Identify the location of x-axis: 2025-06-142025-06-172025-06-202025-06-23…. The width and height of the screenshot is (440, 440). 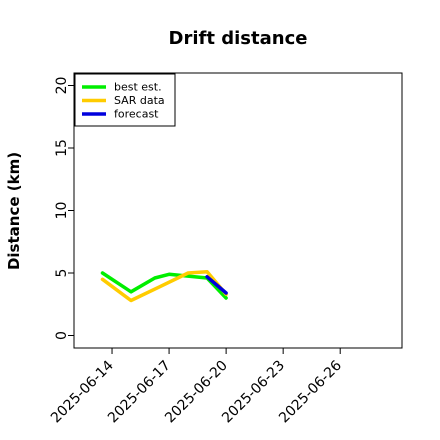
(196, 387).